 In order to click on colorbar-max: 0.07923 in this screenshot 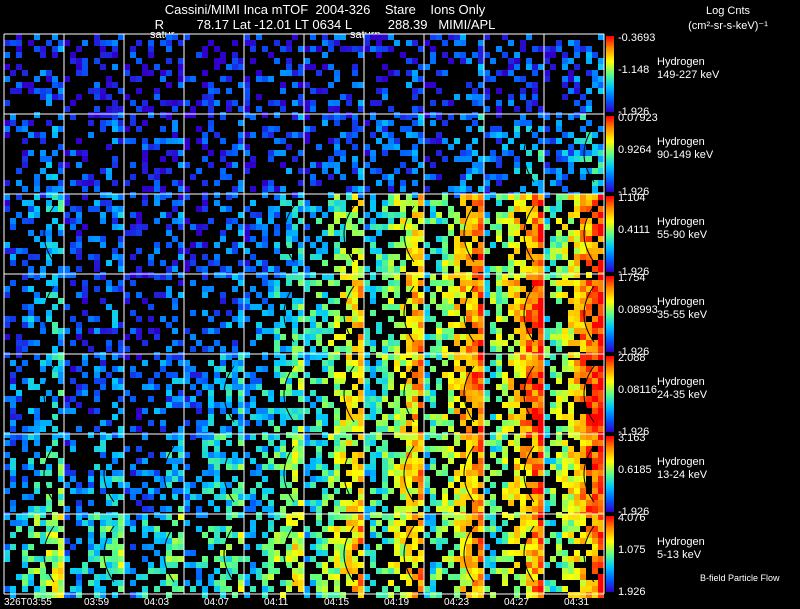, I will do `click(638, 118)`.